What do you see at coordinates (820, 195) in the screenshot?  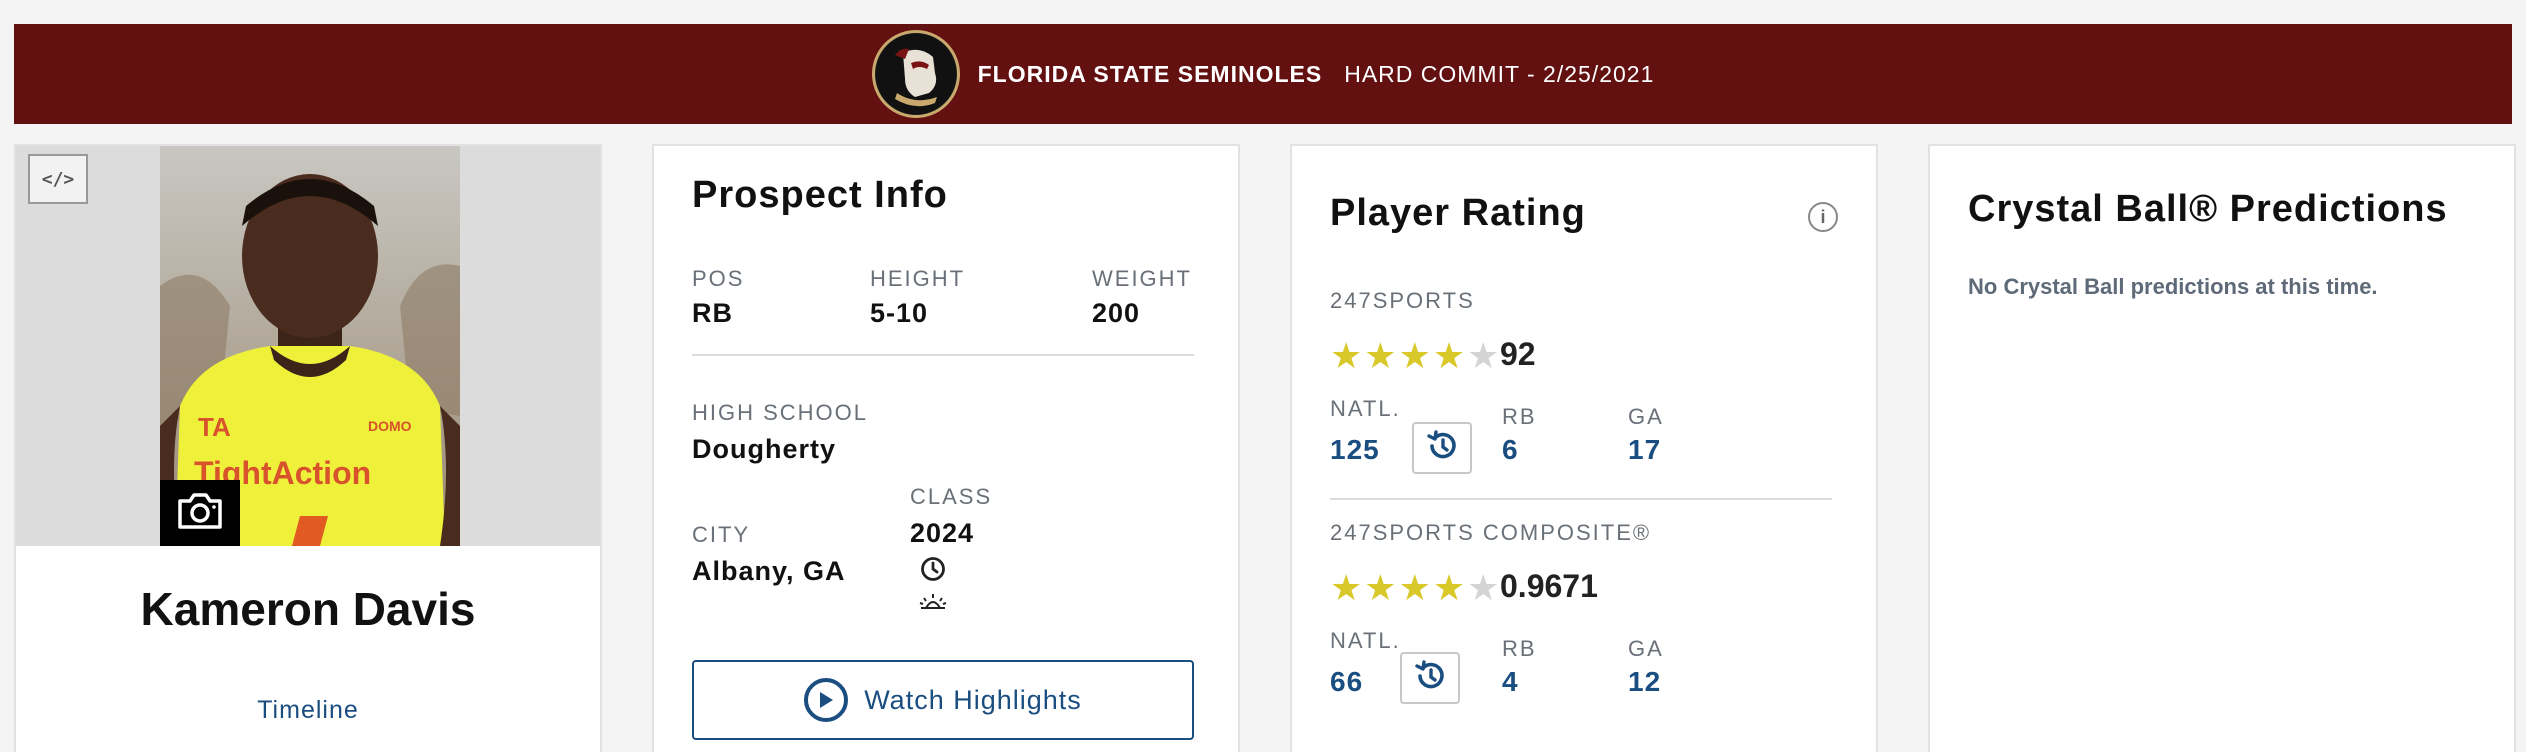 I see `prospect-info-title: Prospect Info` at bounding box center [820, 195].